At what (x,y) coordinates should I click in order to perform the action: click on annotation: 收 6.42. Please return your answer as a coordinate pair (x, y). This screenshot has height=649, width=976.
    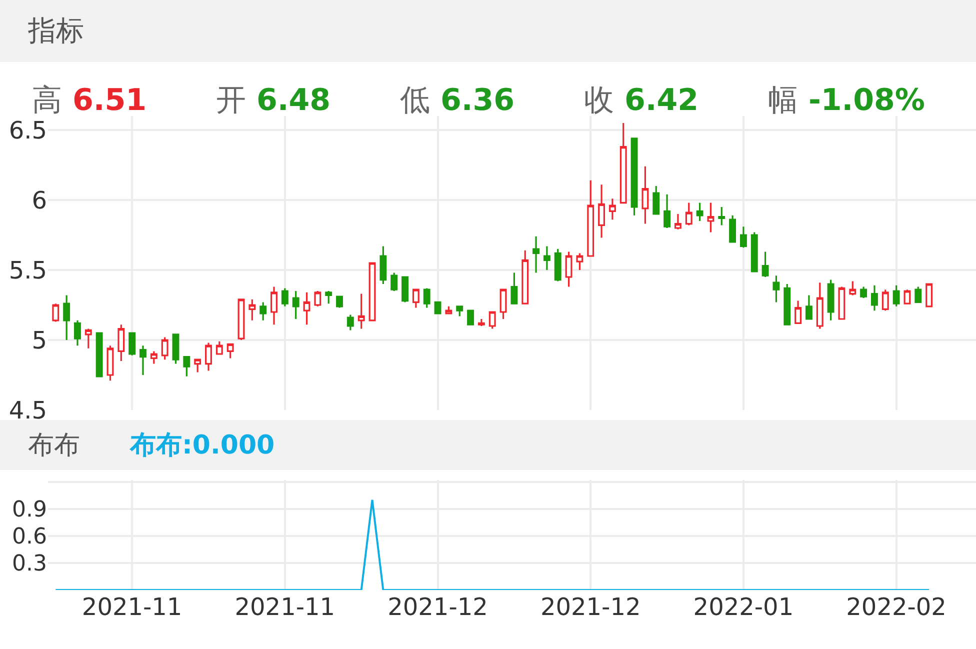
    Looking at the image, I should click on (641, 100).